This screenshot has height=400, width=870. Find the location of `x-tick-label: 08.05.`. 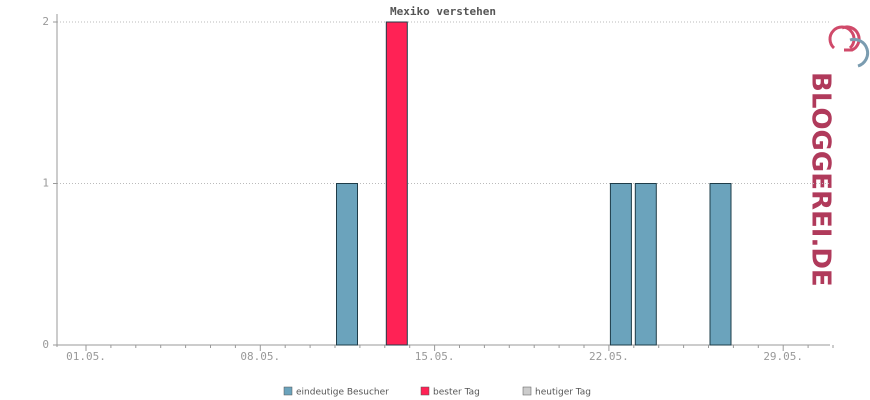

x-tick-label: 08.05. is located at coordinates (260, 356).